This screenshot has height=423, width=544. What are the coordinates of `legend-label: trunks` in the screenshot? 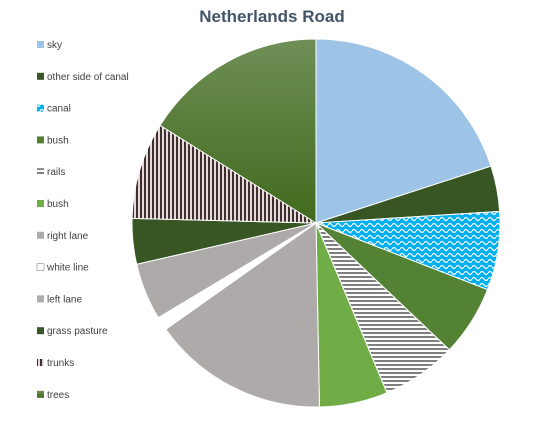 It's located at (60, 363).